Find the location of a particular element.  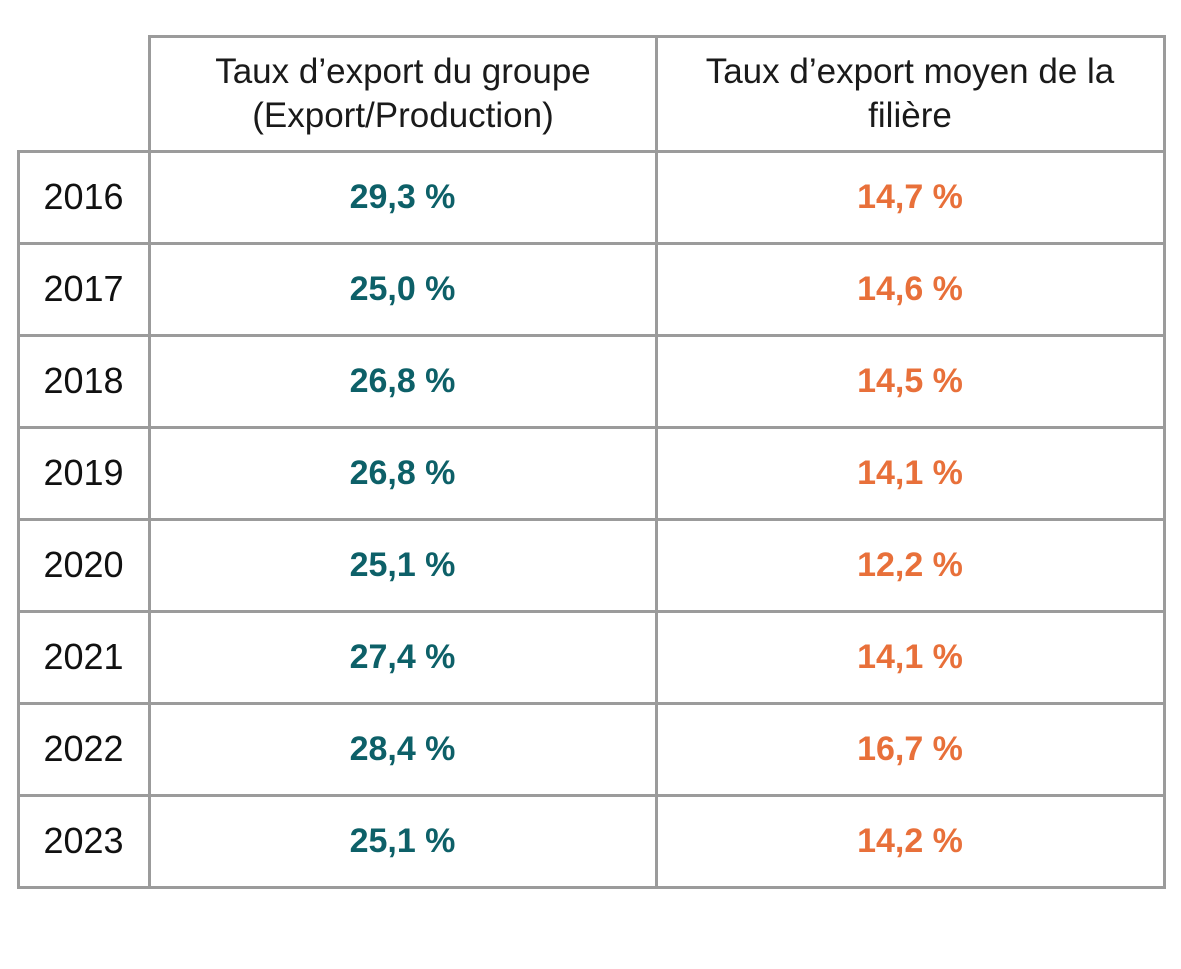

row-year: 2020 is located at coordinates (83, 564).